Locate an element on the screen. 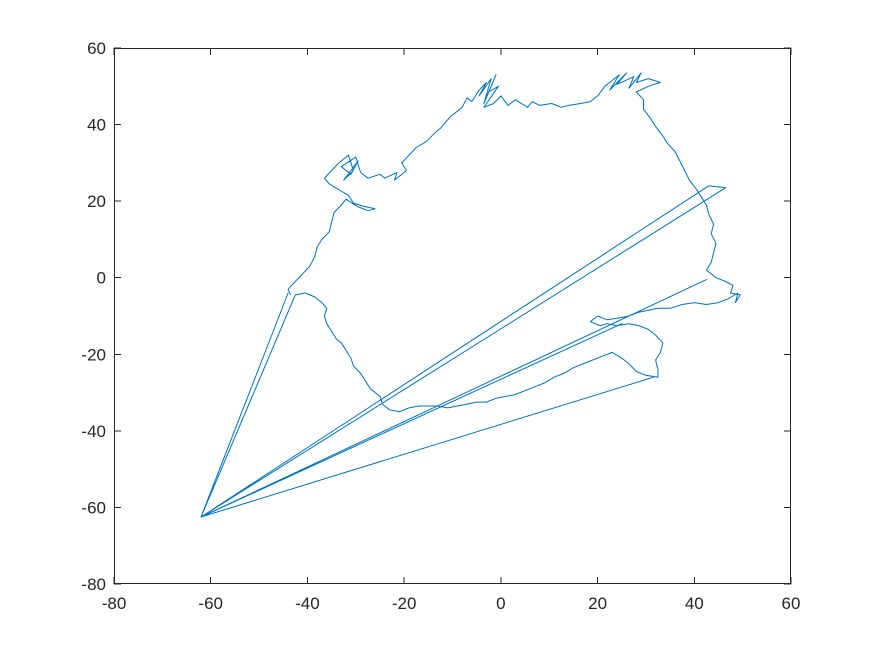 The width and height of the screenshot is (875, 656). x-tick-label: -60 is located at coordinates (210, 603).